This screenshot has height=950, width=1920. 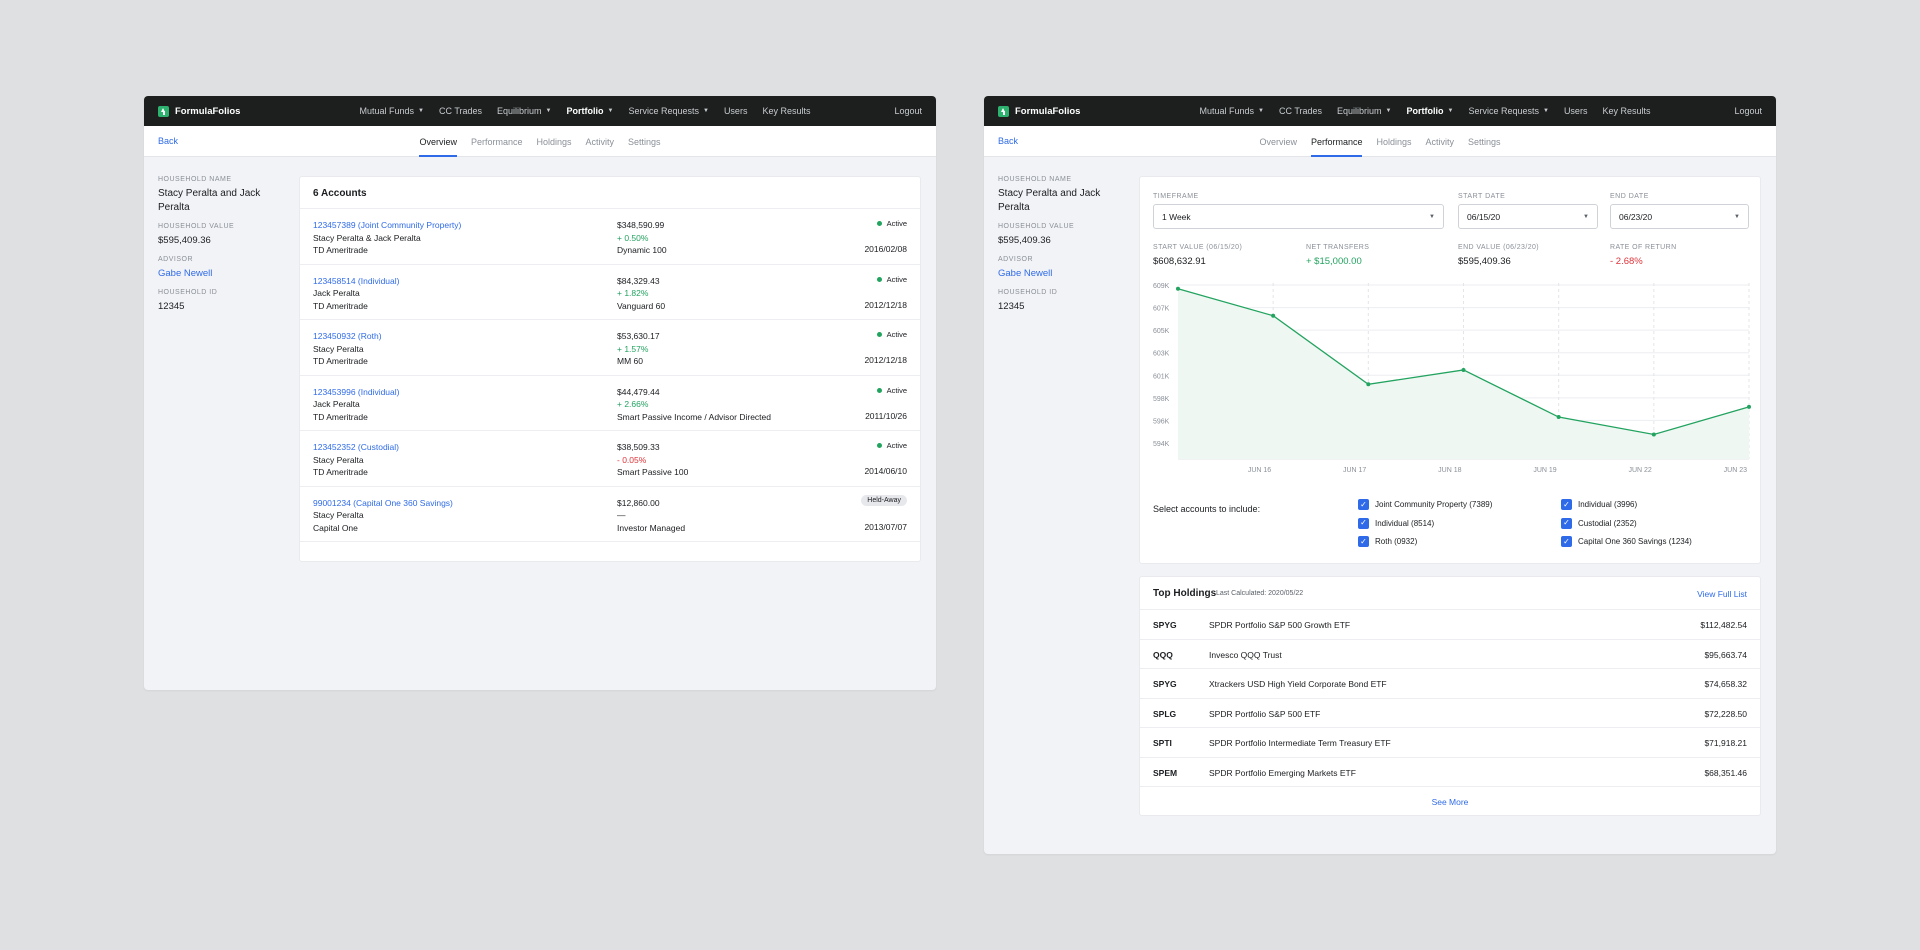 I want to click on y-tick-label: 607K, so click(x=1161, y=309).